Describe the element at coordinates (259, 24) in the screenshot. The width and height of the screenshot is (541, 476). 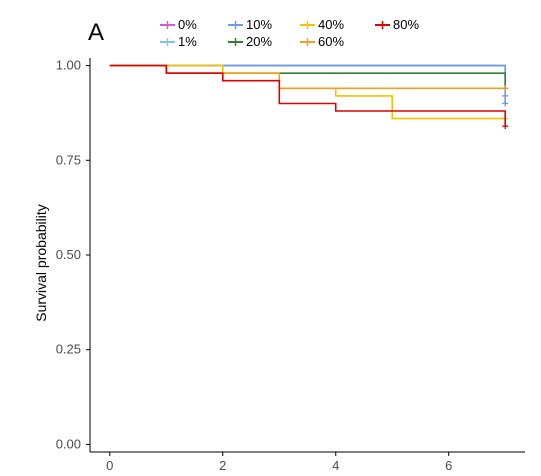
I see `legend-label: 10%` at that location.